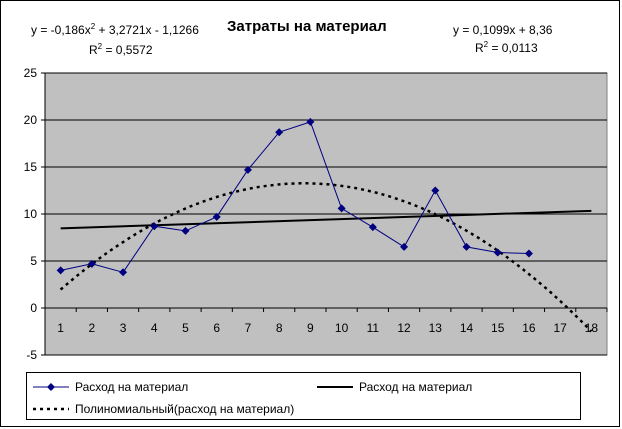  I want to click on x-tick-label: 10, so click(342, 328).